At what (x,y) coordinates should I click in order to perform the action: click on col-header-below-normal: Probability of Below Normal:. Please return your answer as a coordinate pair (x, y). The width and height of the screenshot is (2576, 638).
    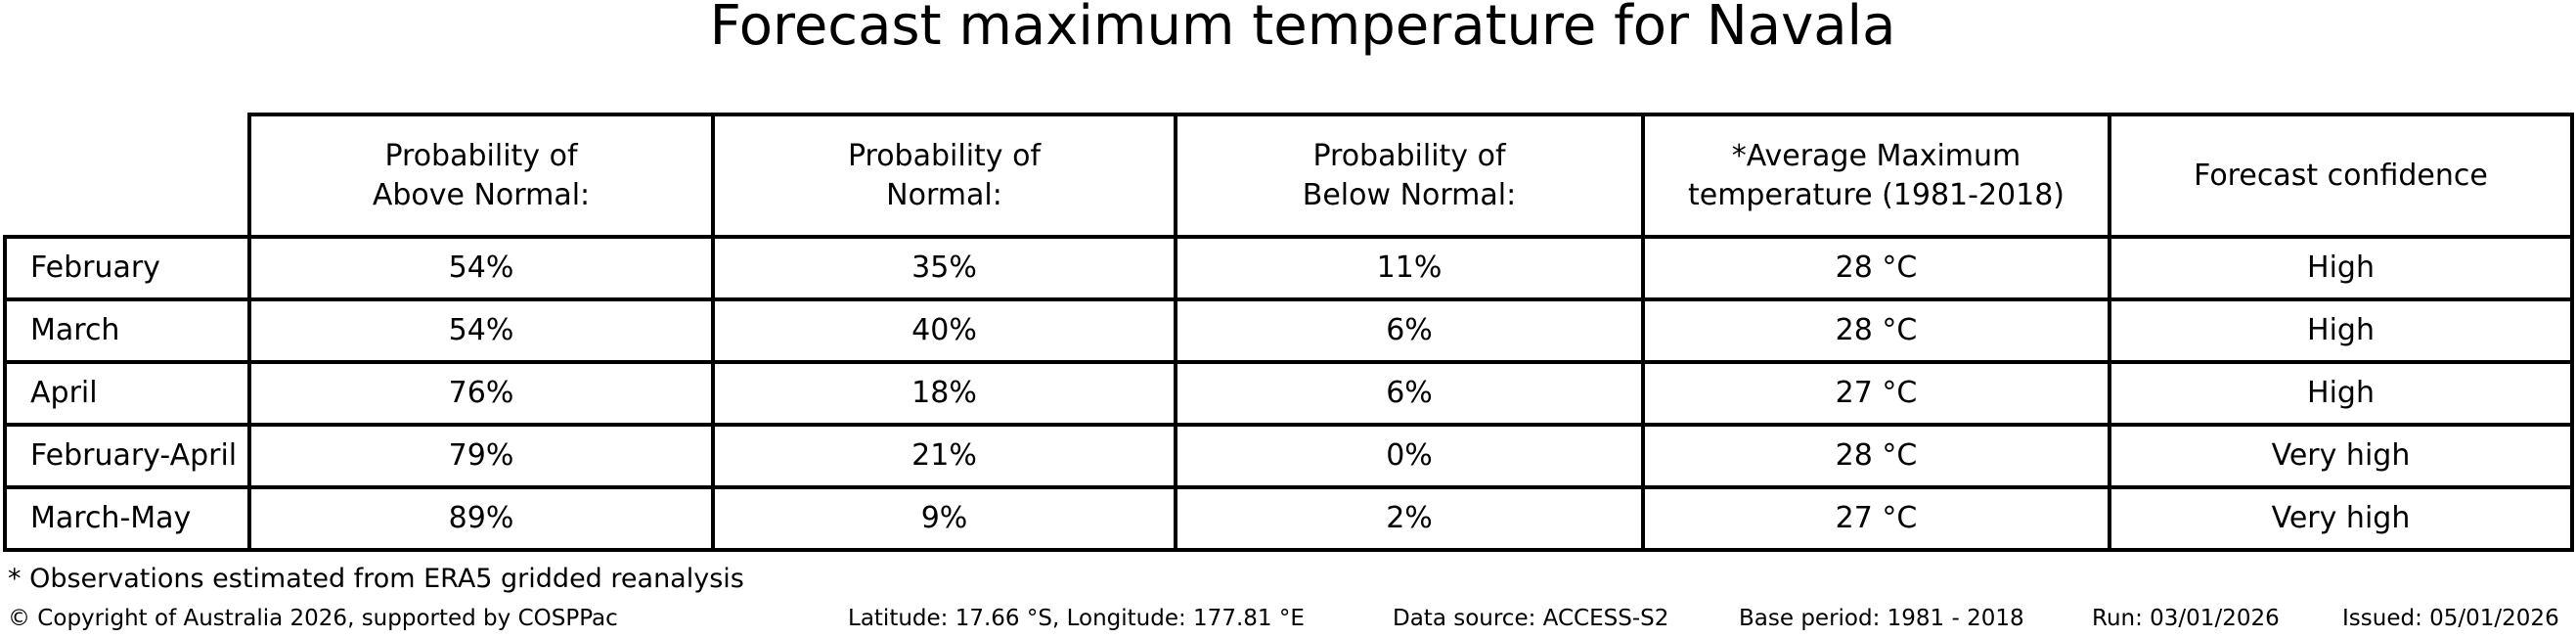
    Looking at the image, I should click on (1409, 176).